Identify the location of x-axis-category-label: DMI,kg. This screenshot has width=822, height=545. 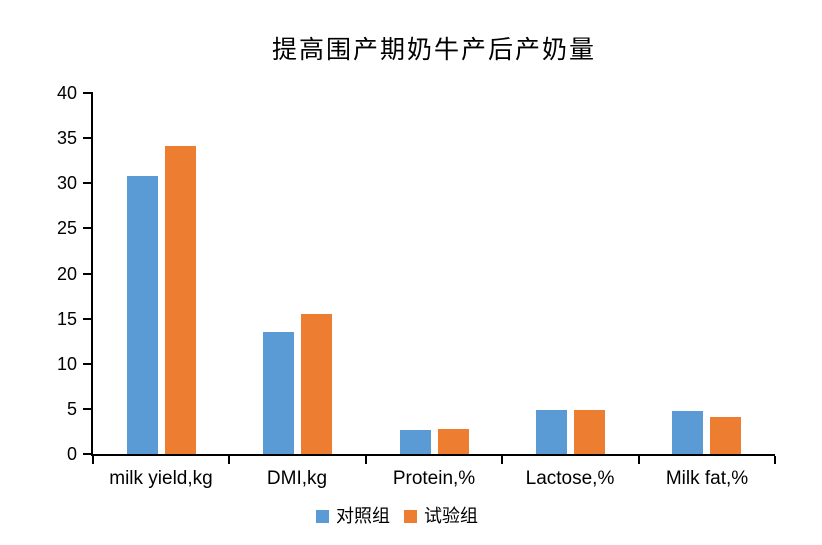
(297, 478).